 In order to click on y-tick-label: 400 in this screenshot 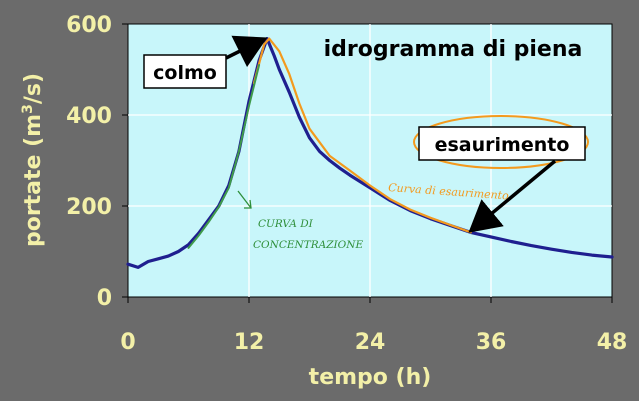, I will do `click(89, 116)`.